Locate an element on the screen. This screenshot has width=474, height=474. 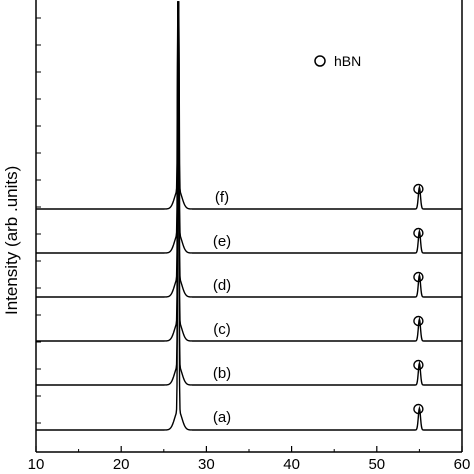
x-tick-label: 40 is located at coordinates (291, 464).